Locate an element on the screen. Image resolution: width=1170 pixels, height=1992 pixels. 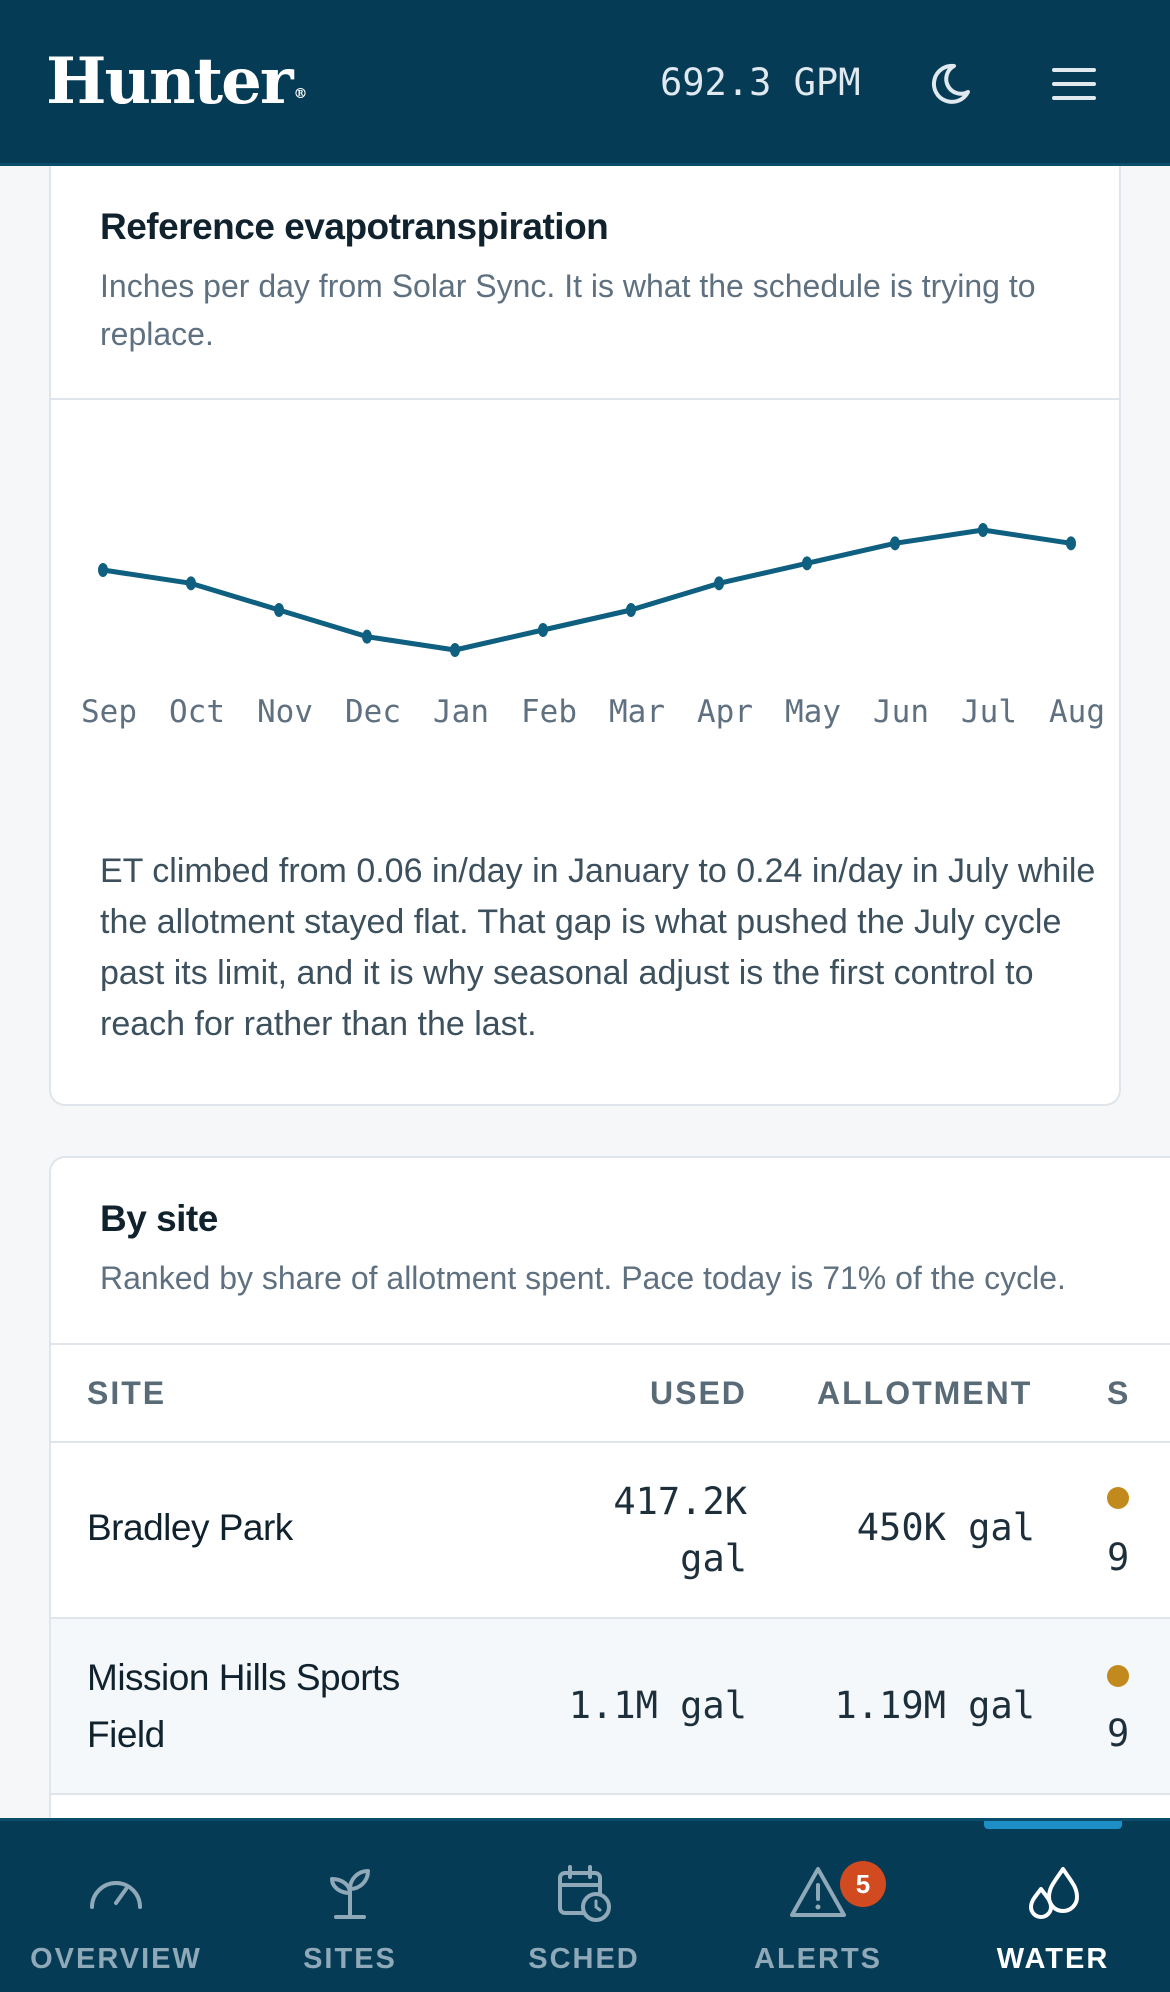
et-data-point-feb is located at coordinates (543, 630).